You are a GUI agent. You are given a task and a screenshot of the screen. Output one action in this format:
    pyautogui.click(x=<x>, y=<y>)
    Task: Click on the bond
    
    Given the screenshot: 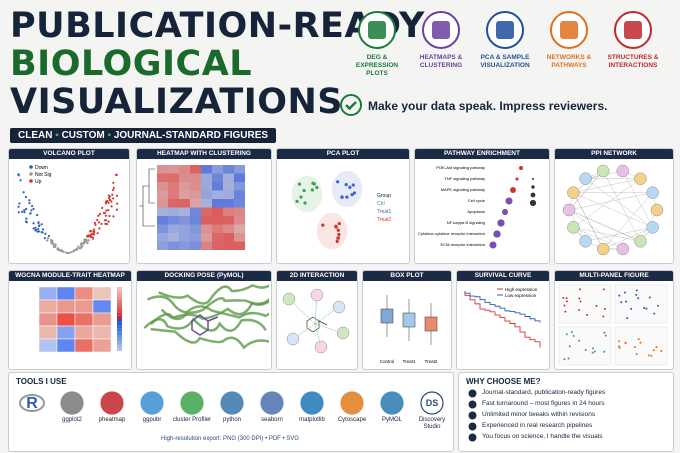 What is the action you would take?
    pyautogui.click(x=304, y=331)
    